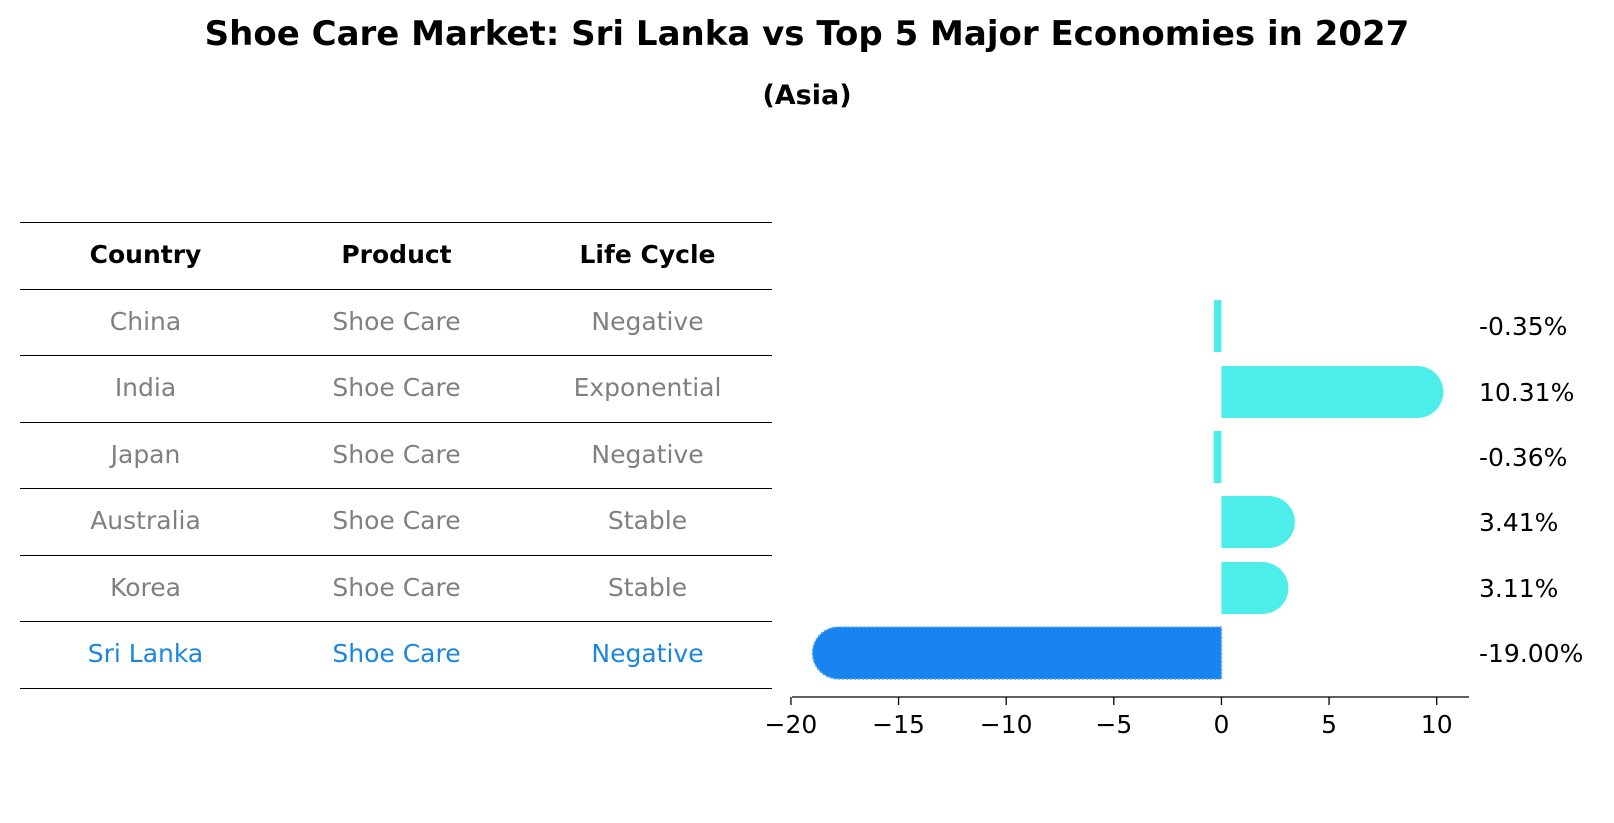 The height and width of the screenshot is (823, 1614). Describe the element at coordinates (1221, 724) in the screenshot. I see `x-tick-label: 0` at that location.